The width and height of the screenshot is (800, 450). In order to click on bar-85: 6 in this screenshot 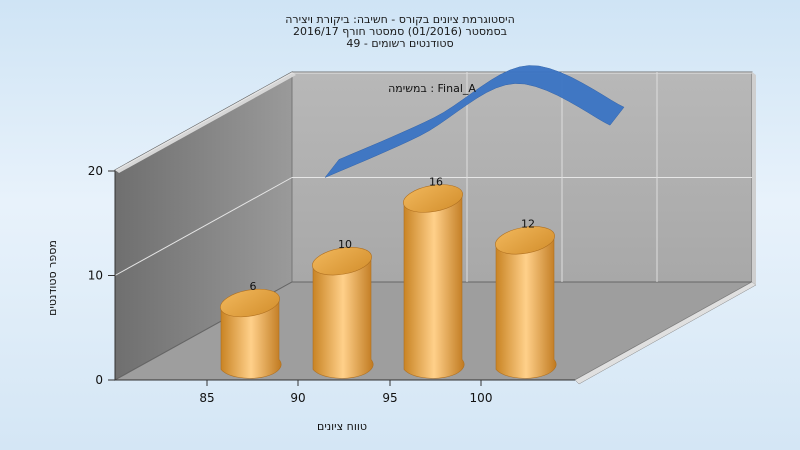, I will do `click(251, 329)`.